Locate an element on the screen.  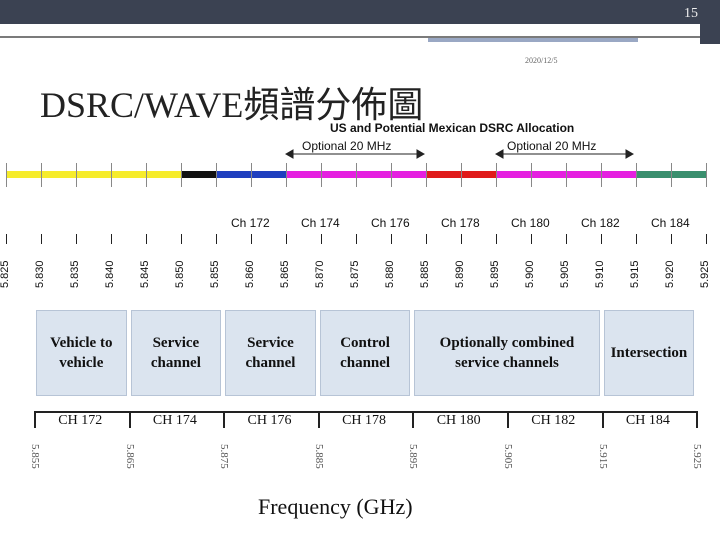
frequency-label: 5.870 is located at coordinates (320, 274).